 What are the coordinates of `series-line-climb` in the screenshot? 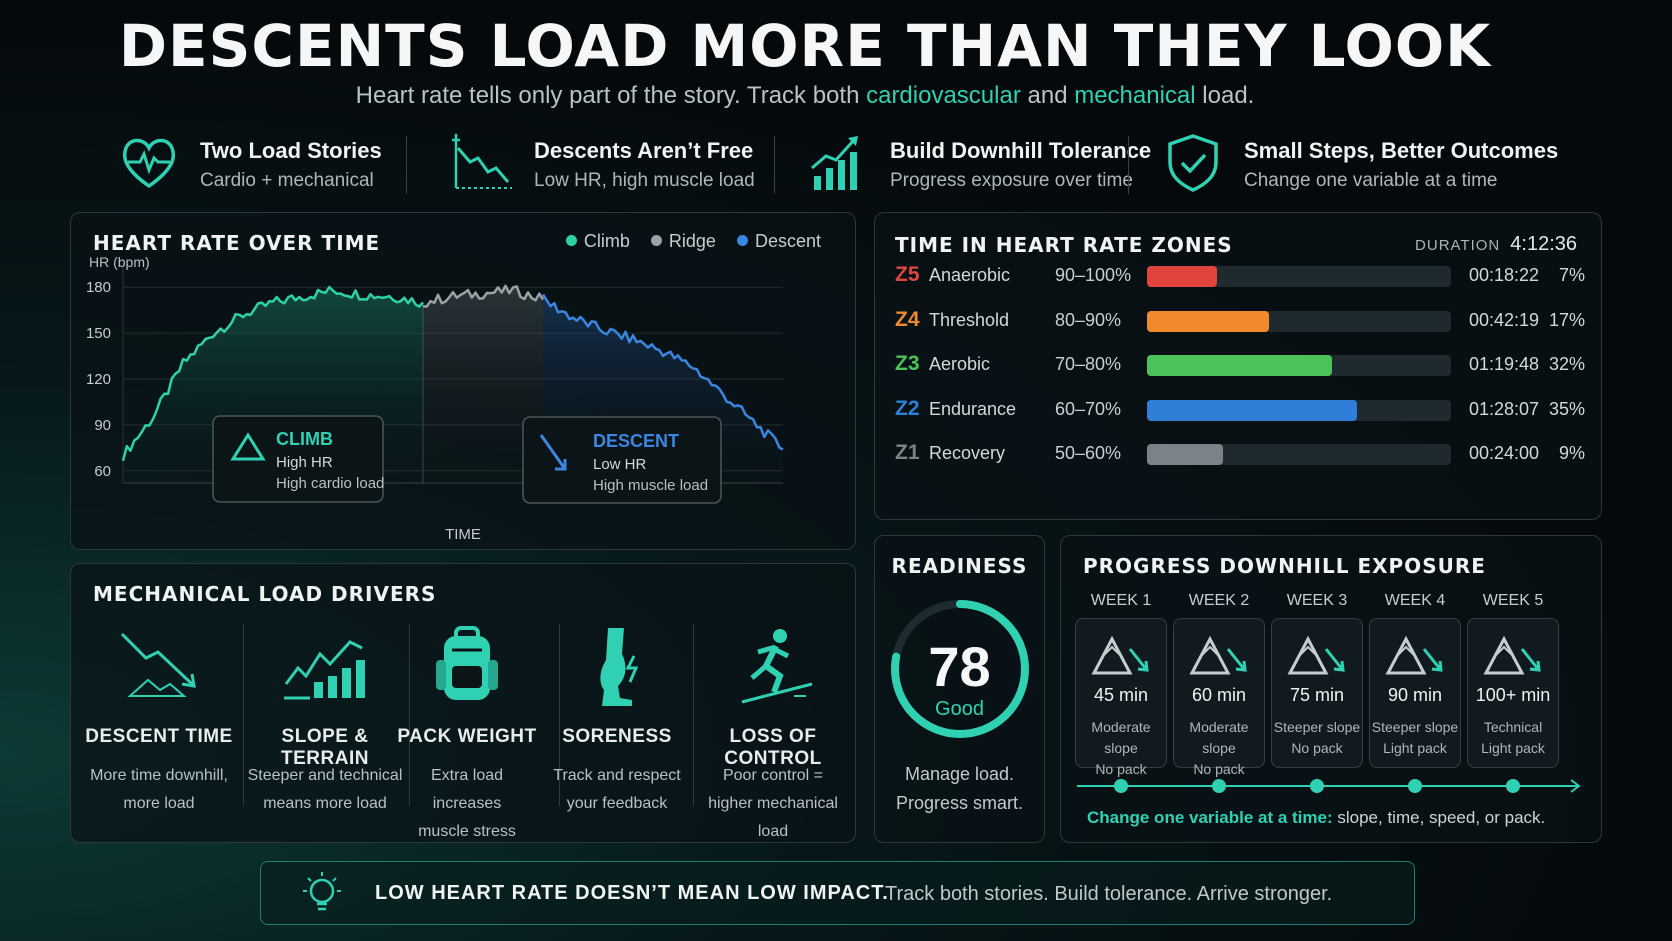 It's located at (272, 373).